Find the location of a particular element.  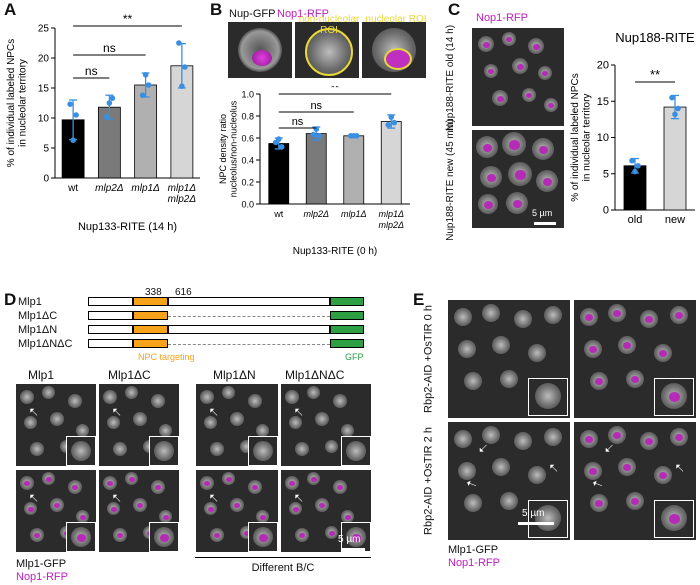

c-label-nop1: Nop1-RFP is located at coordinates (502, 18).